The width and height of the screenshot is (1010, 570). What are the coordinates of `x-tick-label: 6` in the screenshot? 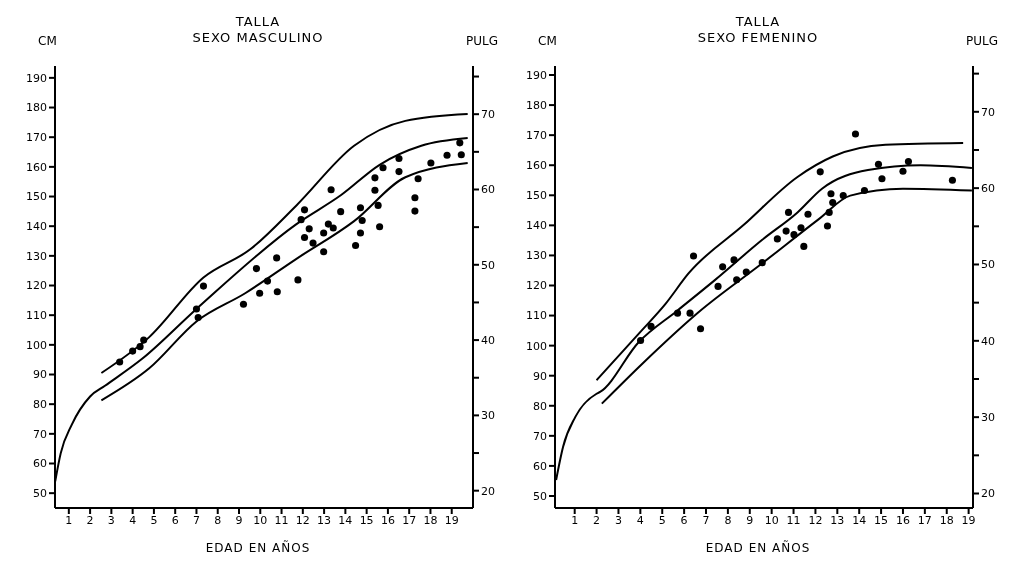 It's located at (684, 520).